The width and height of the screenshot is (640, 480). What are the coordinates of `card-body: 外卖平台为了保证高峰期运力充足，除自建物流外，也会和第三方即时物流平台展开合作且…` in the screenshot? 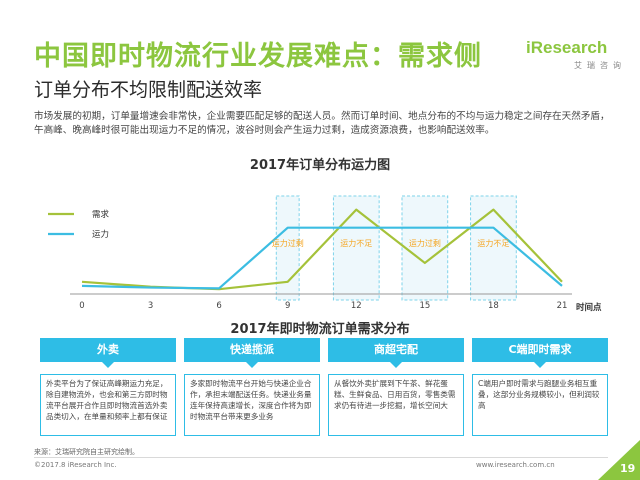 It's located at (108, 405).